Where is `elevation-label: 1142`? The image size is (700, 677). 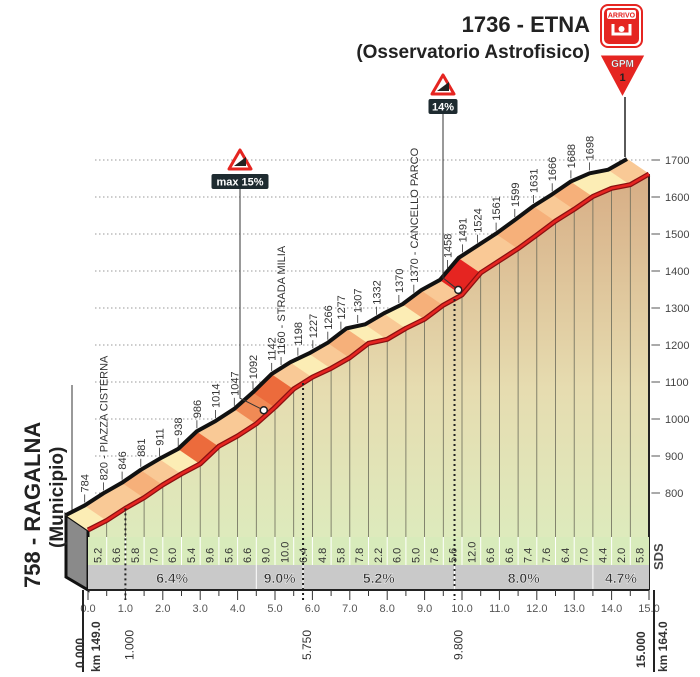
elevation-label: 1142 is located at coordinates (273, 349).